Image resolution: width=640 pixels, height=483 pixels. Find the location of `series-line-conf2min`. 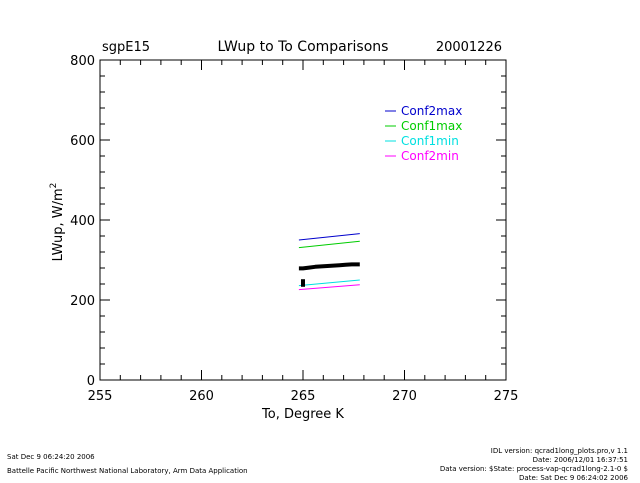

series-line-conf2min is located at coordinates (329, 287).